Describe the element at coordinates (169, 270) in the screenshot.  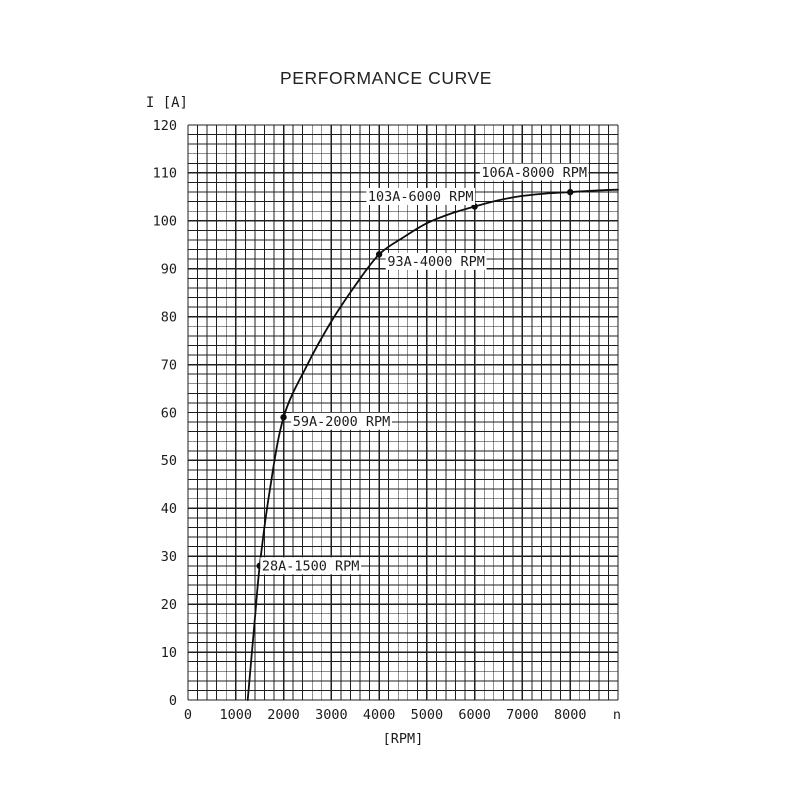
I see `y-tick-label: 90` at that location.